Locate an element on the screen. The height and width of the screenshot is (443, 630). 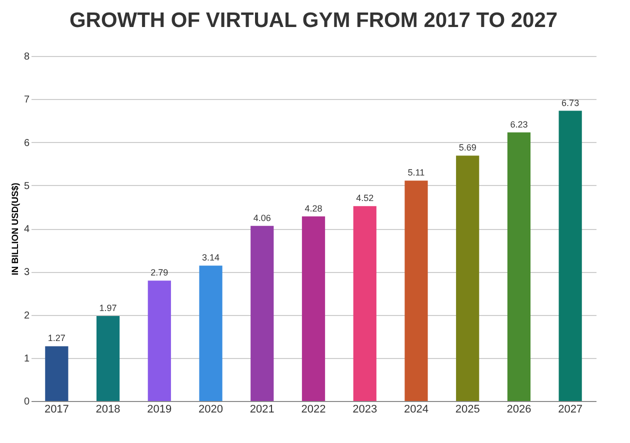
data-label: 4.28 is located at coordinates (313, 208).